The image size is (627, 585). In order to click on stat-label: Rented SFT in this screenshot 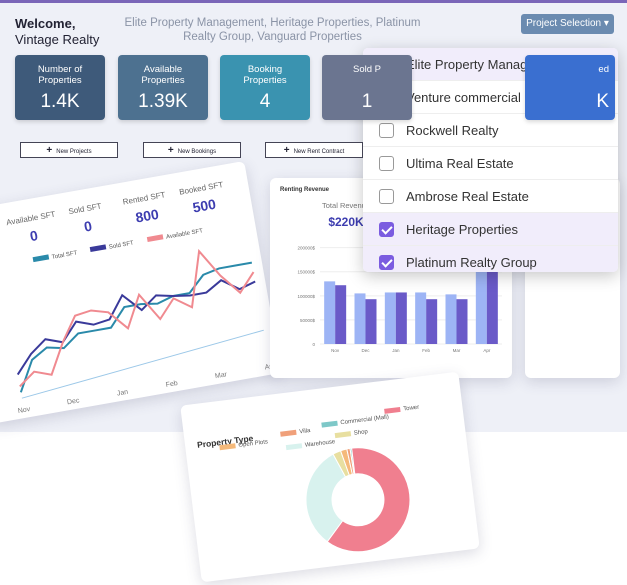, I will do `click(144, 198)`.